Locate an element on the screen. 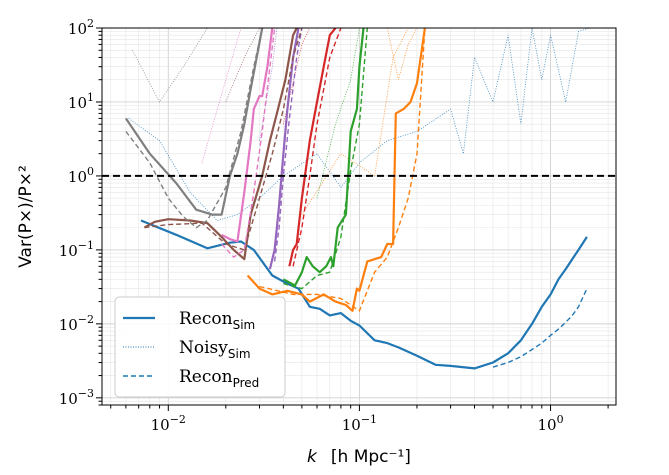  y-tick-label: 10⁻¹ is located at coordinates (76, 249).